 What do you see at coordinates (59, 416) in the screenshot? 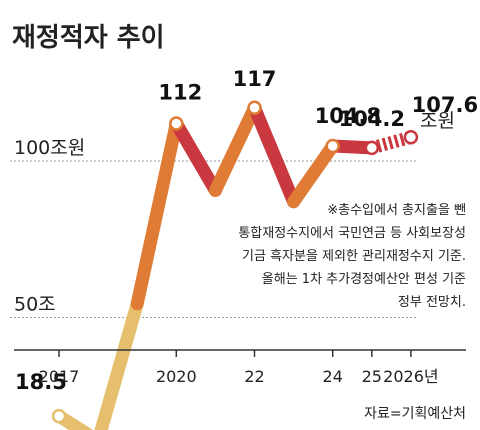
I see `marker-2017` at bounding box center [59, 416].